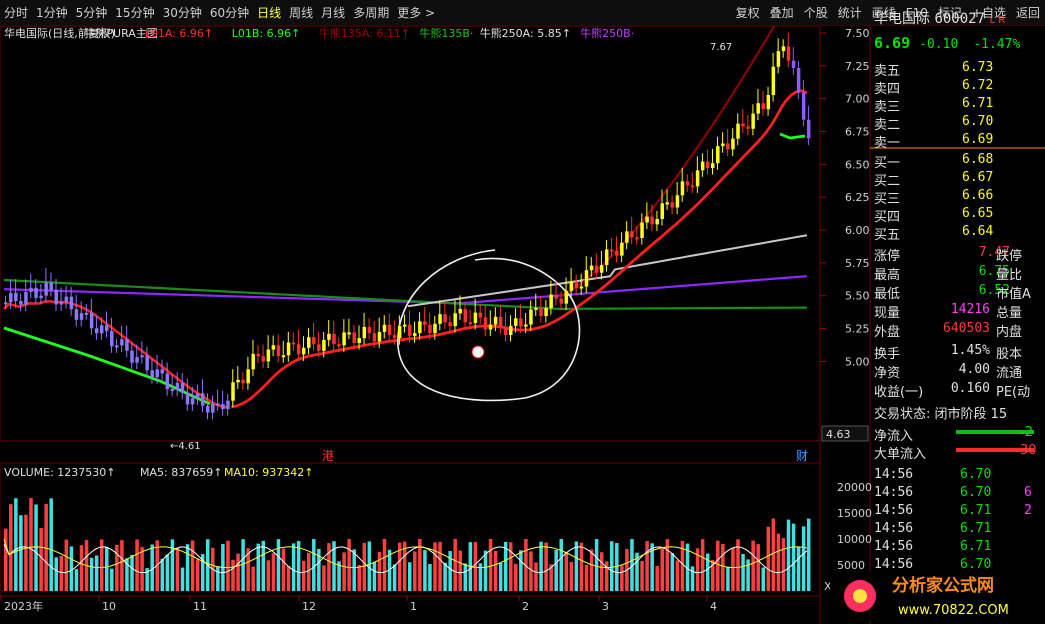 Image resolution: width=1045 pixels, height=624 pixels. What do you see at coordinates (953, 610) in the screenshot?
I see `watermark-line2: www.70822.COM` at bounding box center [953, 610].